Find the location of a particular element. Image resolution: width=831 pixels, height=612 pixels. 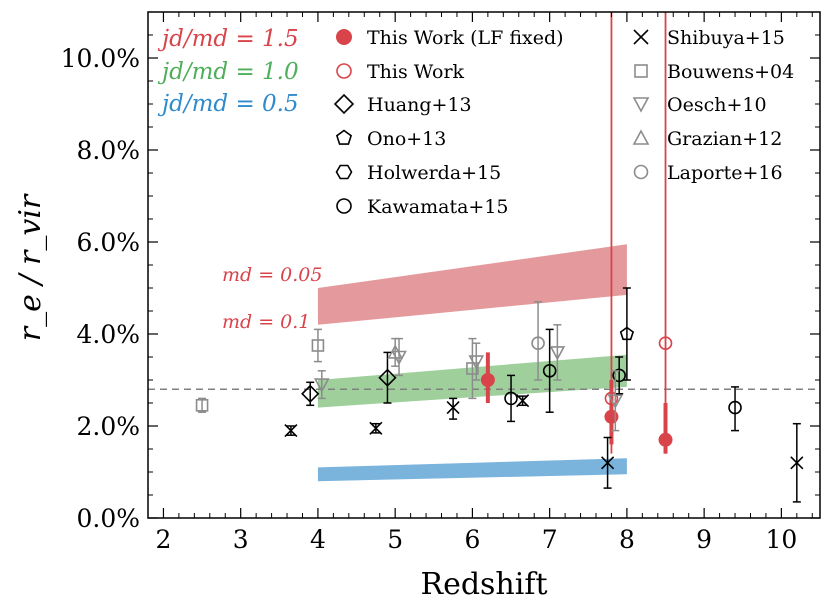

x-tick-label-1: 3 is located at coordinates (241, 539).